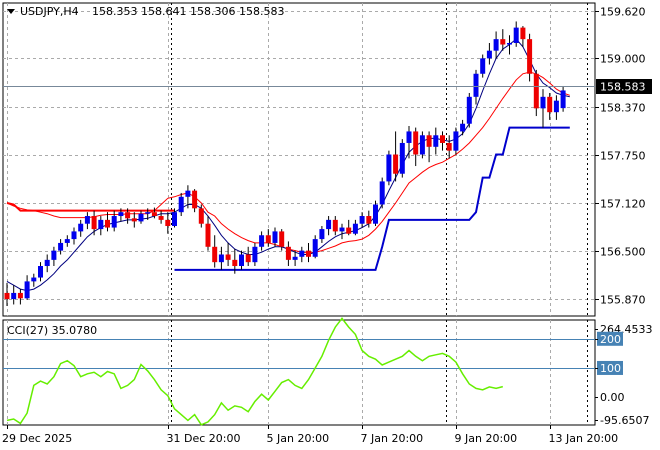 This screenshot has width=660, height=450. What do you see at coordinates (37, 438) in the screenshot?
I see `time-tick-label: 29 Dec 2025` at bounding box center [37, 438].